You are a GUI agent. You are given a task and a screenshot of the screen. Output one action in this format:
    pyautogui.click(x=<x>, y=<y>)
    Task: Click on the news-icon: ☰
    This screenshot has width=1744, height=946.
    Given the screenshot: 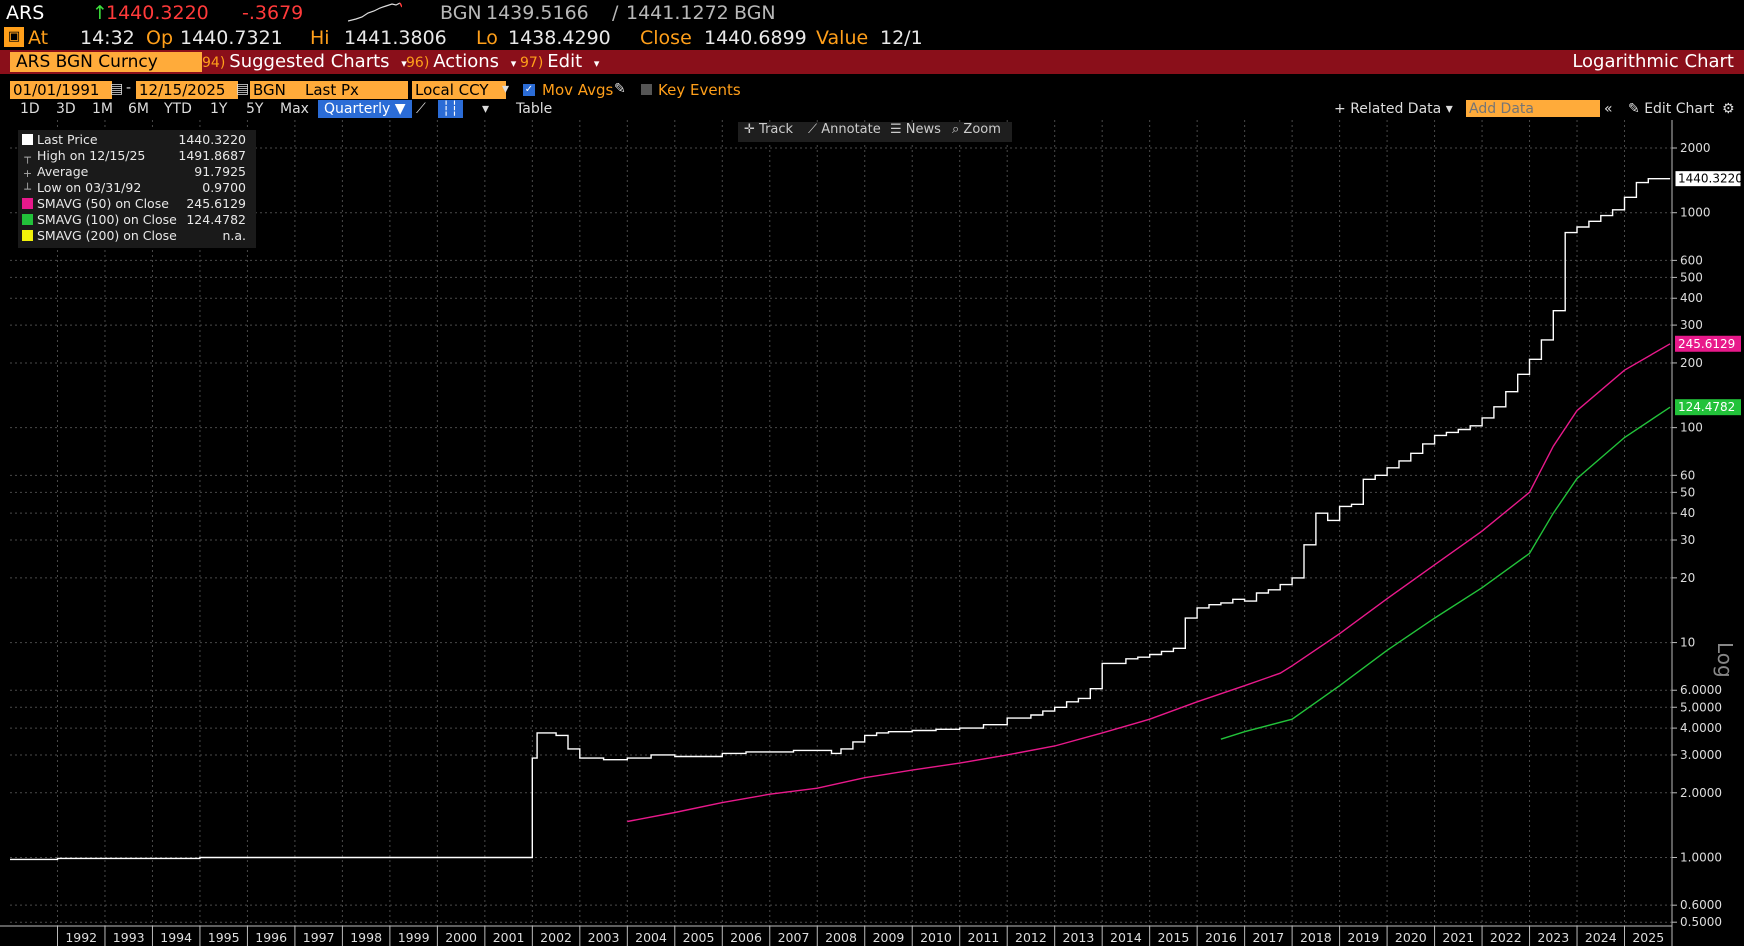 What is the action you would take?
    pyautogui.click(x=896, y=129)
    